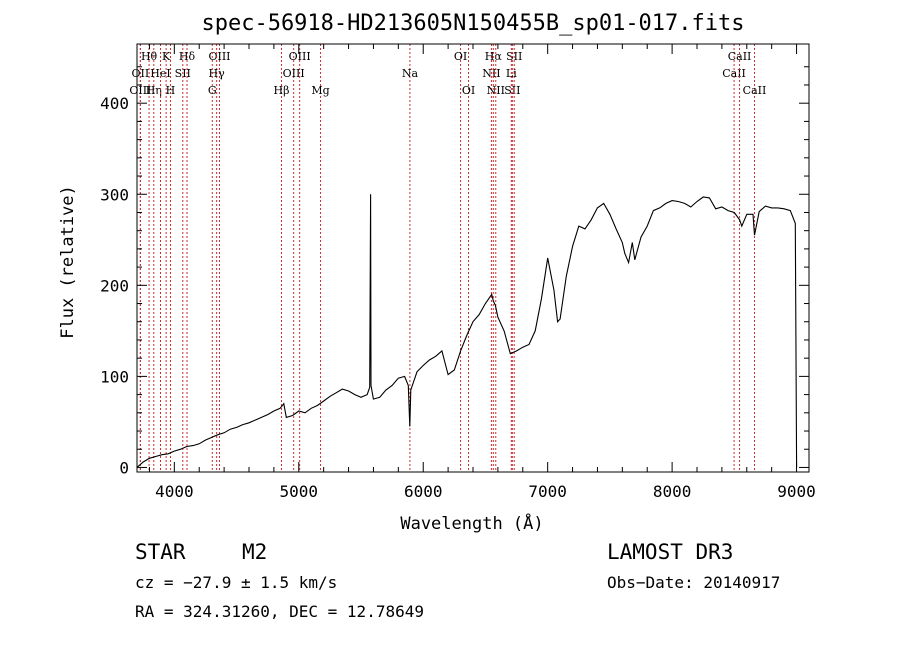 The image size is (900, 649). I want to click on line-label-15: Mg, so click(320, 90).